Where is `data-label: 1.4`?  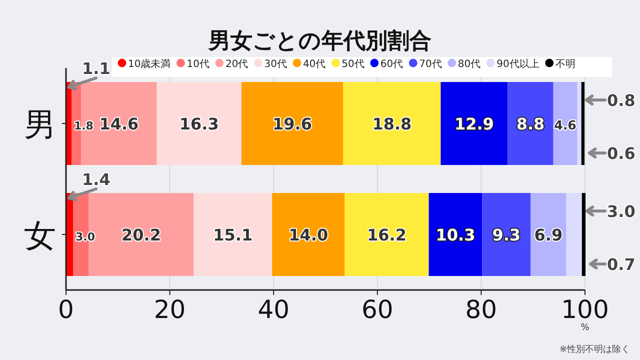
data-label: 1.4 is located at coordinates (96, 179).